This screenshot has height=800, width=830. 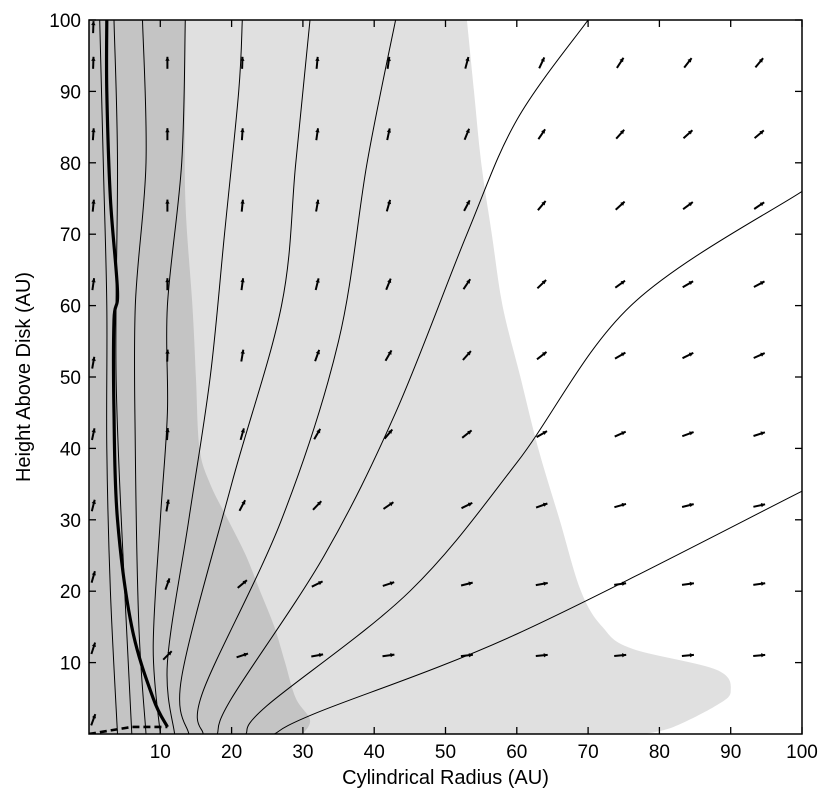 What do you see at coordinates (317, 130) in the screenshot?
I see `vector-arrow-r1-c2-head` at bounding box center [317, 130].